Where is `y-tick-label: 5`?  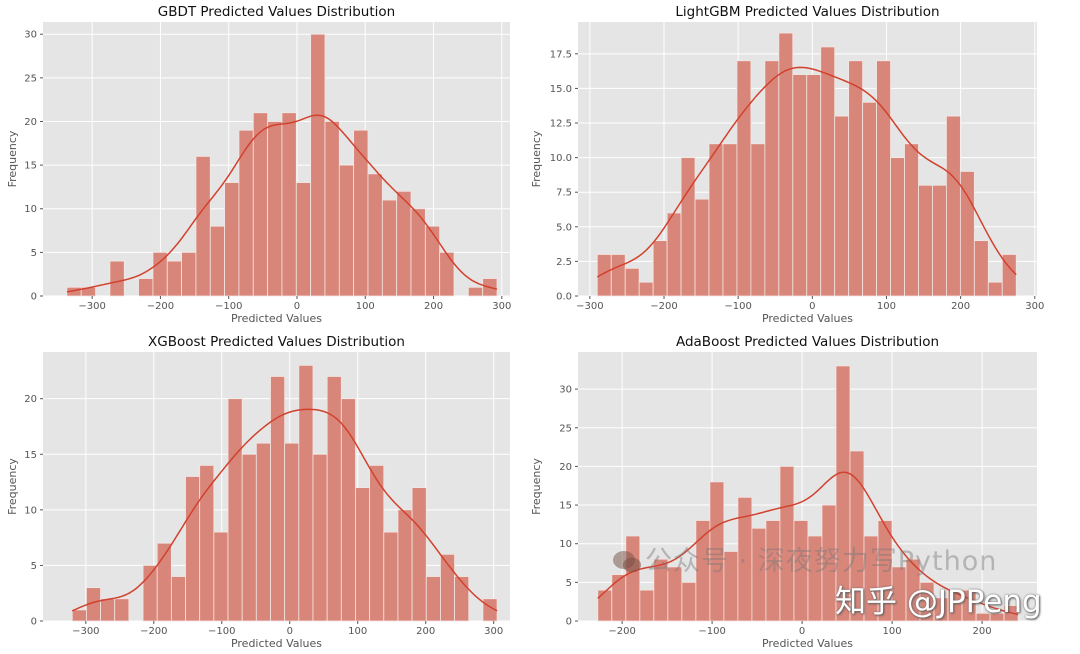
y-tick-label: 5 is located at coordinates (34, 253).